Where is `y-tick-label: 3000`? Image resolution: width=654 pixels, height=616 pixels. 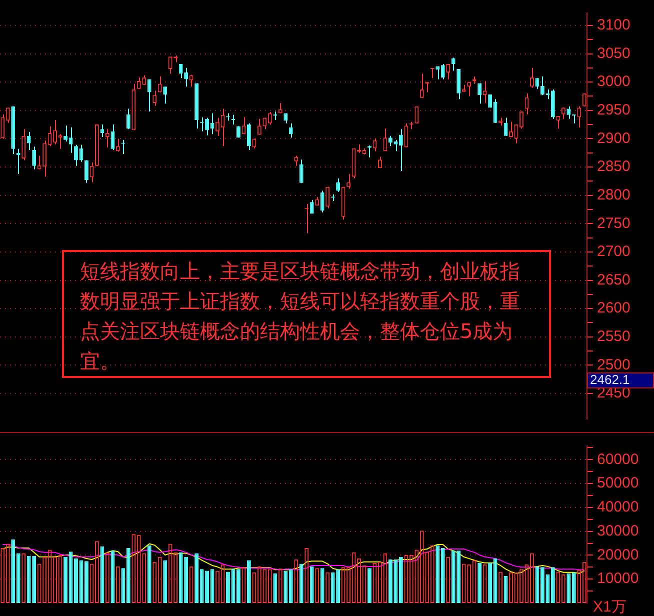
y-tick-label: 3000 is located at coordinates (613, 81).